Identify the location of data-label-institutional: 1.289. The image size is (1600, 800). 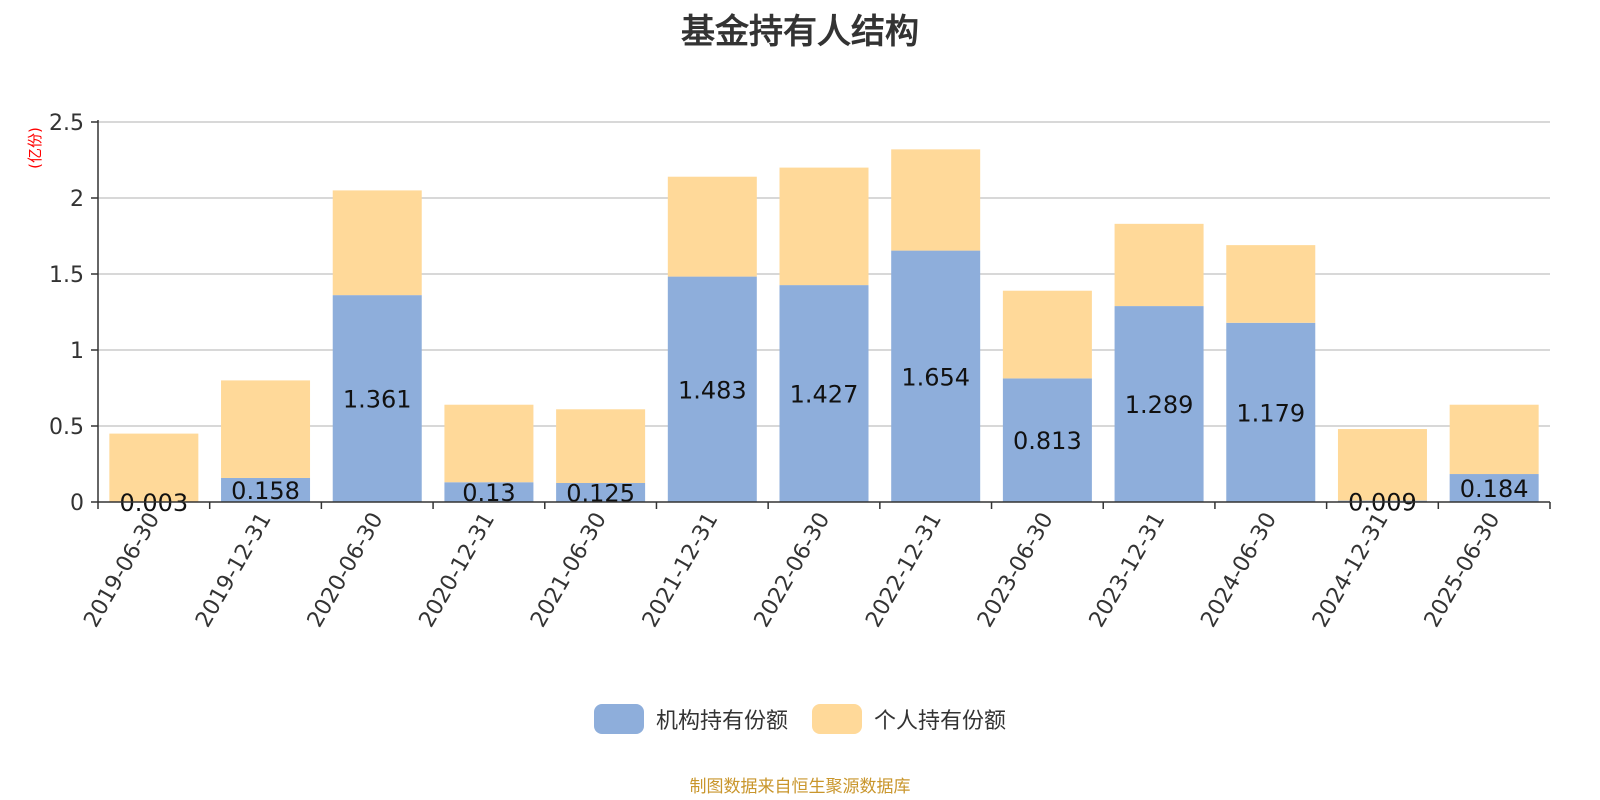
(1159, 405).